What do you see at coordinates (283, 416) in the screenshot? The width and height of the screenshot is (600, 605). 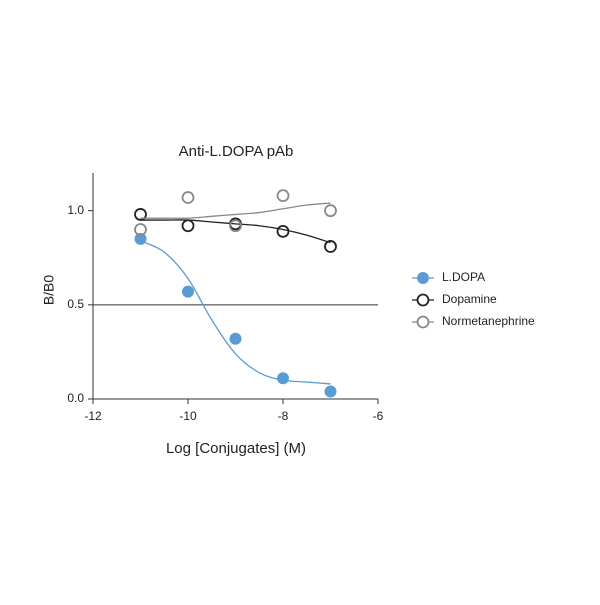 I see `x-tick-label: -8` at bounding box center [283, 416].